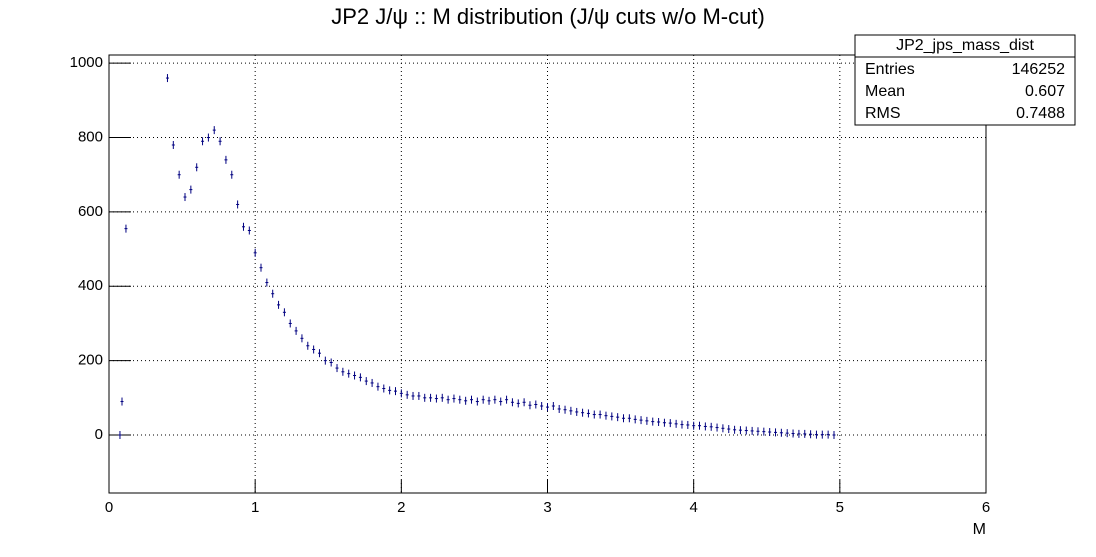  Describe the element at coordinates (885, 91) in the screenshot. I see `stats-label: Mean` at that location.